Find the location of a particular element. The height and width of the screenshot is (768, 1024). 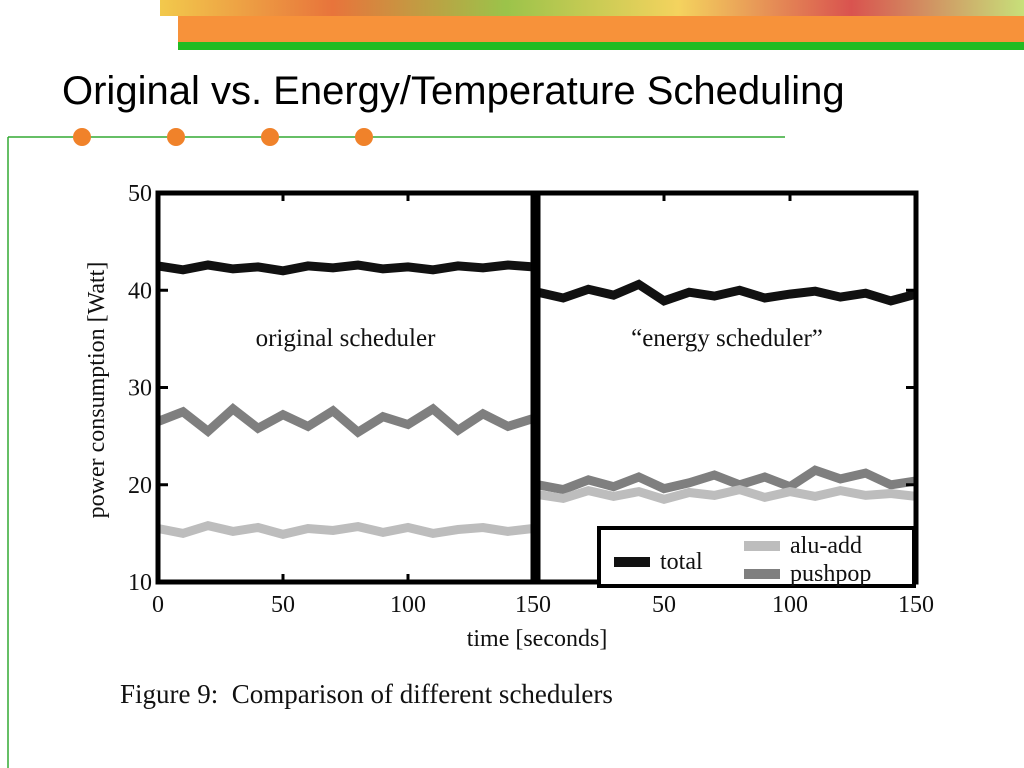

y-tick-label: 20 is located at coordinates (140, 486).